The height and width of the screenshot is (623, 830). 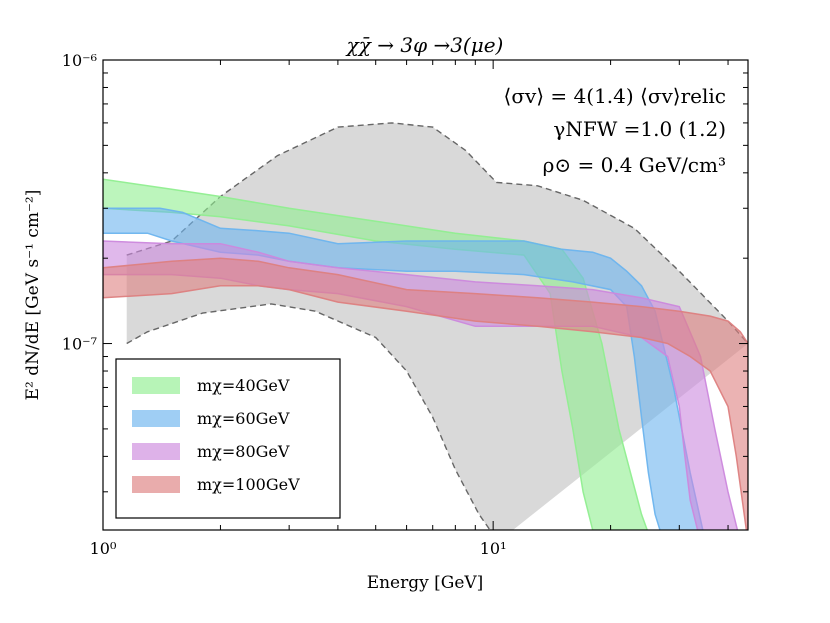 What do you see at coordinates (243, 418) in the screenshot?
I see `legend-label-2: mχ=60GeV` at bounding box center [243, 418].